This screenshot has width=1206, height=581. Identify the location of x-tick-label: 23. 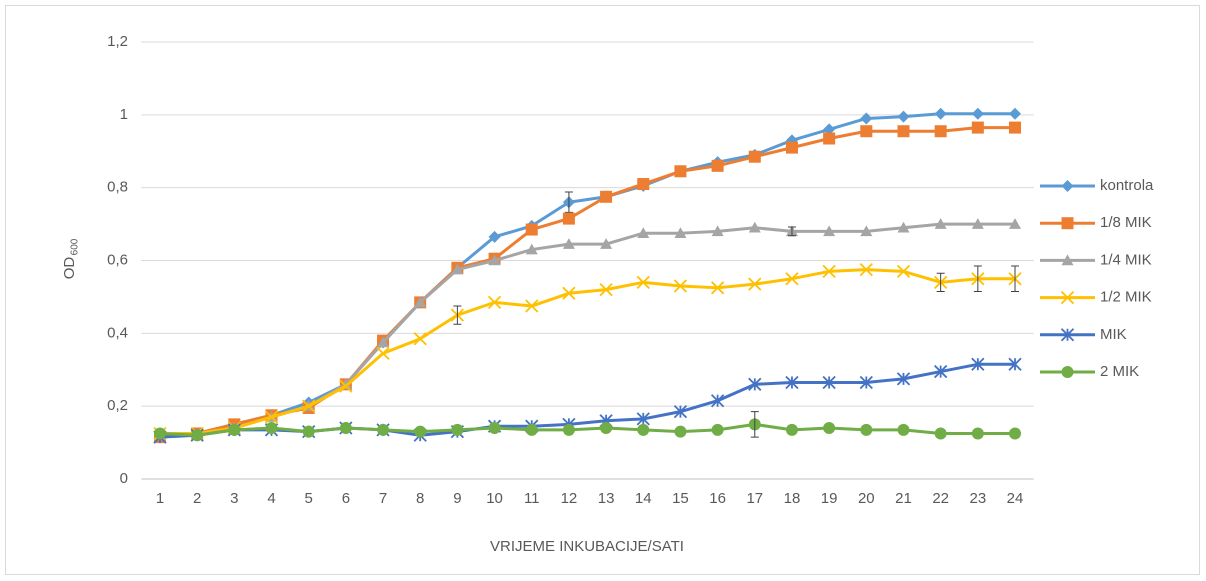
(977, 498).